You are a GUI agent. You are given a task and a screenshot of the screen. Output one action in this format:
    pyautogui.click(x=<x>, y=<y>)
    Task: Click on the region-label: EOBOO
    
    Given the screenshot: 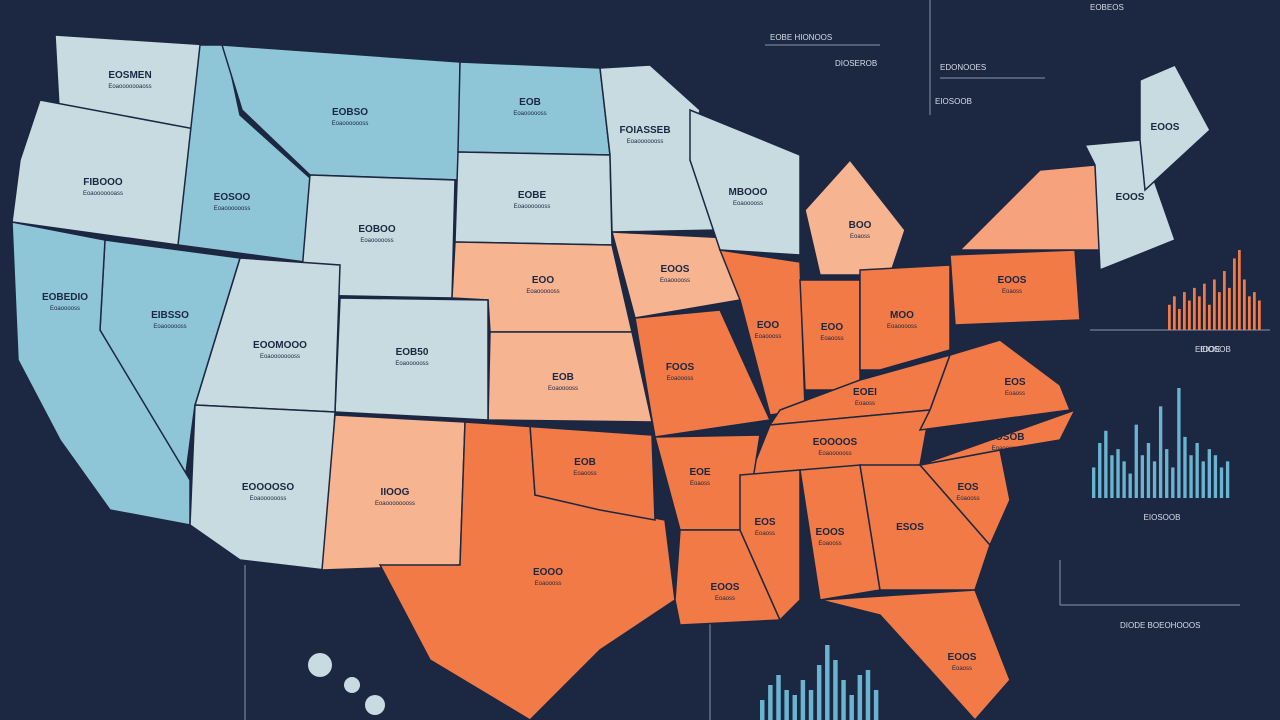 What is the action you would take?
    pyautogui.click(x=376, y=229)
    